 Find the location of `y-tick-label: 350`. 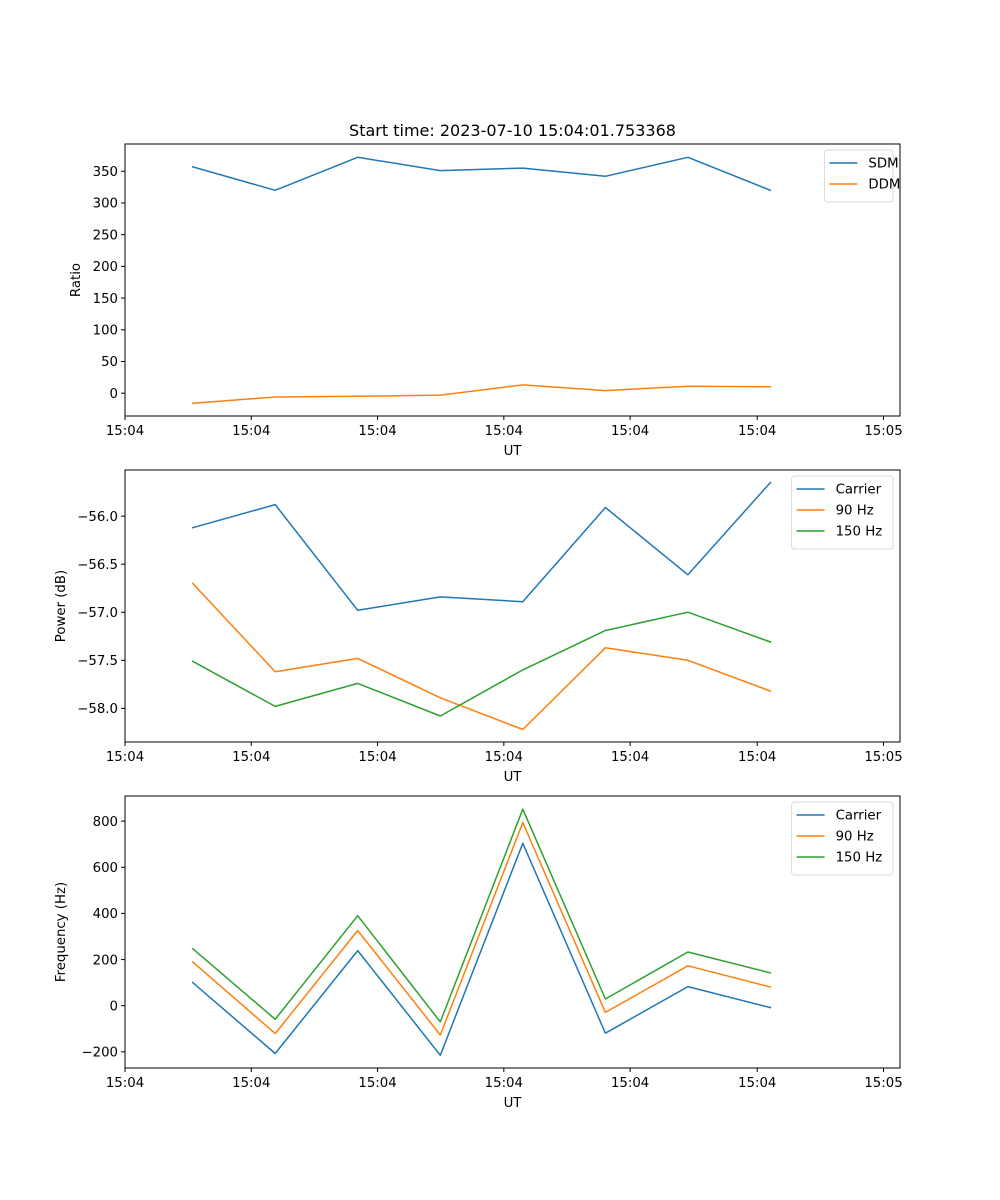

y-tick-label: 350 is located at coordinates (105, 172).